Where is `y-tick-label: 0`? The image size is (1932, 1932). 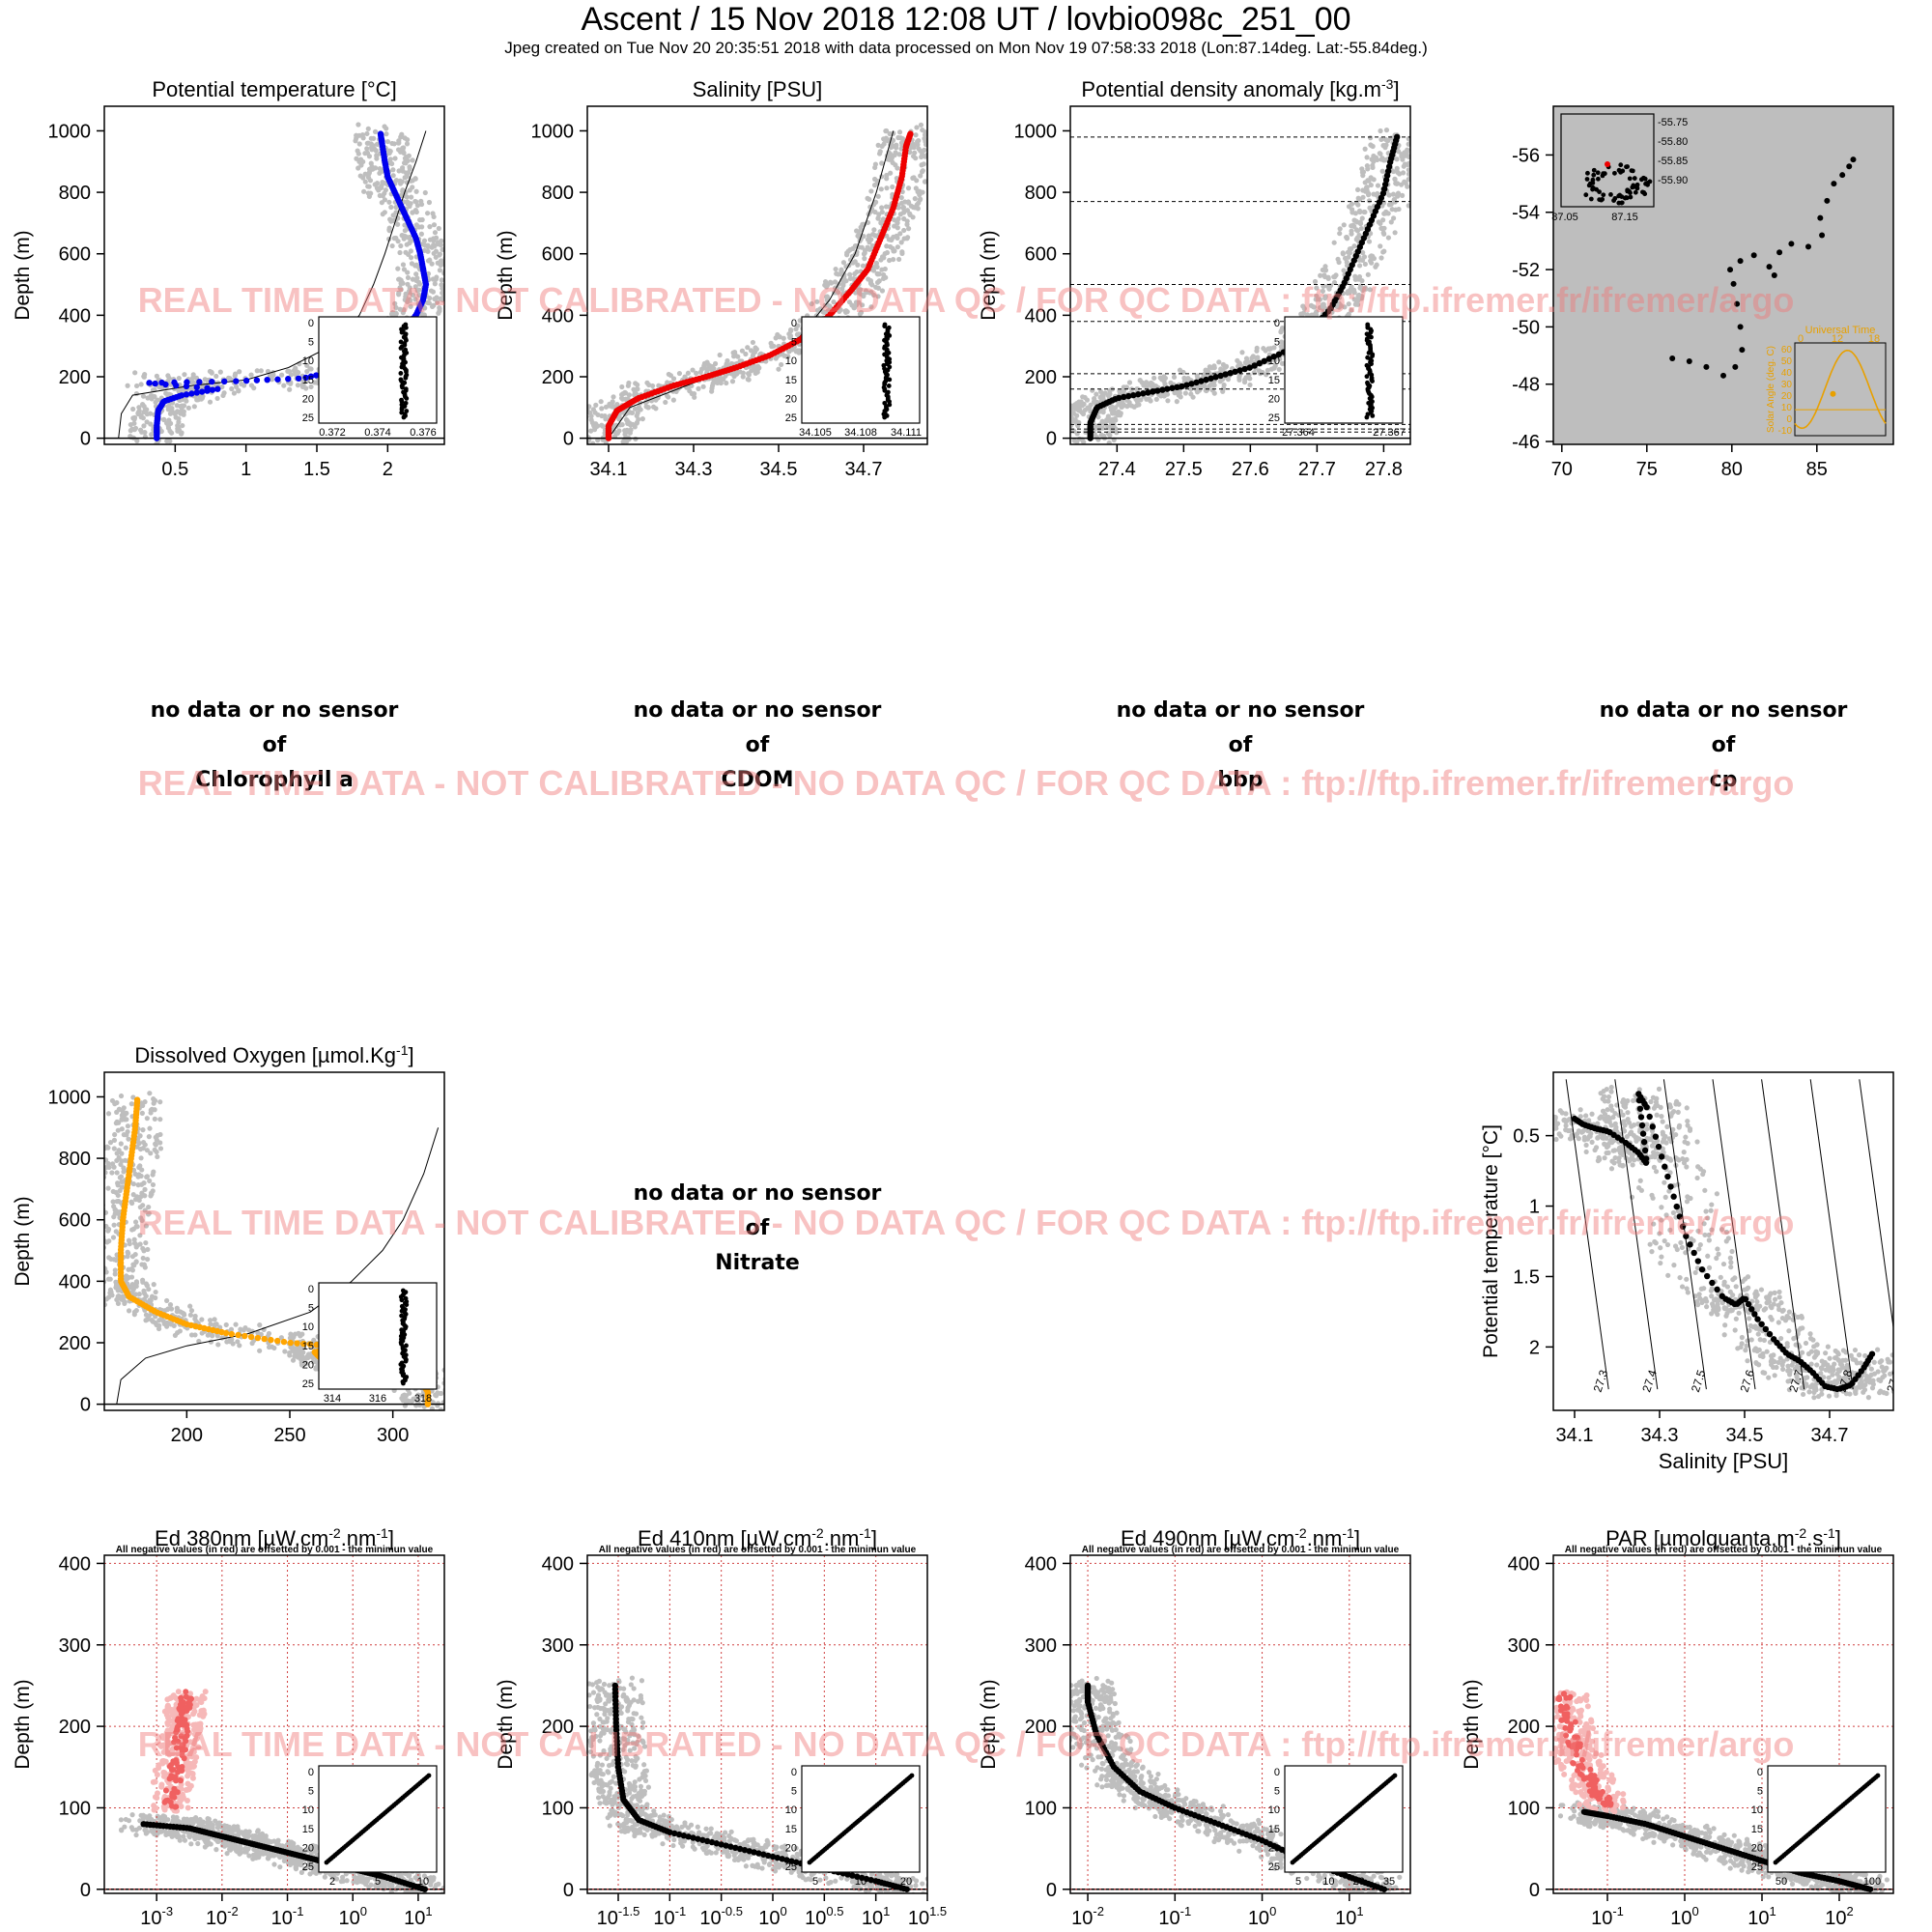 y-tick-label: 0 is located at coordinates (85, 439).